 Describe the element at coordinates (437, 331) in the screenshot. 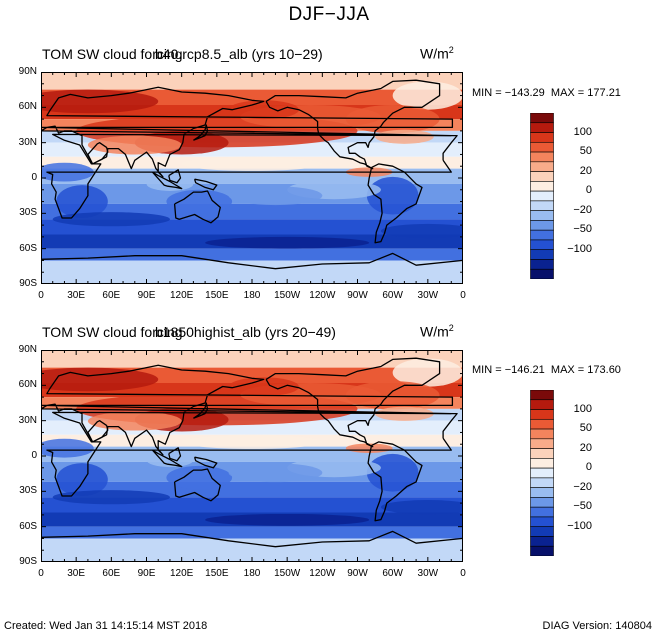

I see `panel2-units: W/m2` at that location.